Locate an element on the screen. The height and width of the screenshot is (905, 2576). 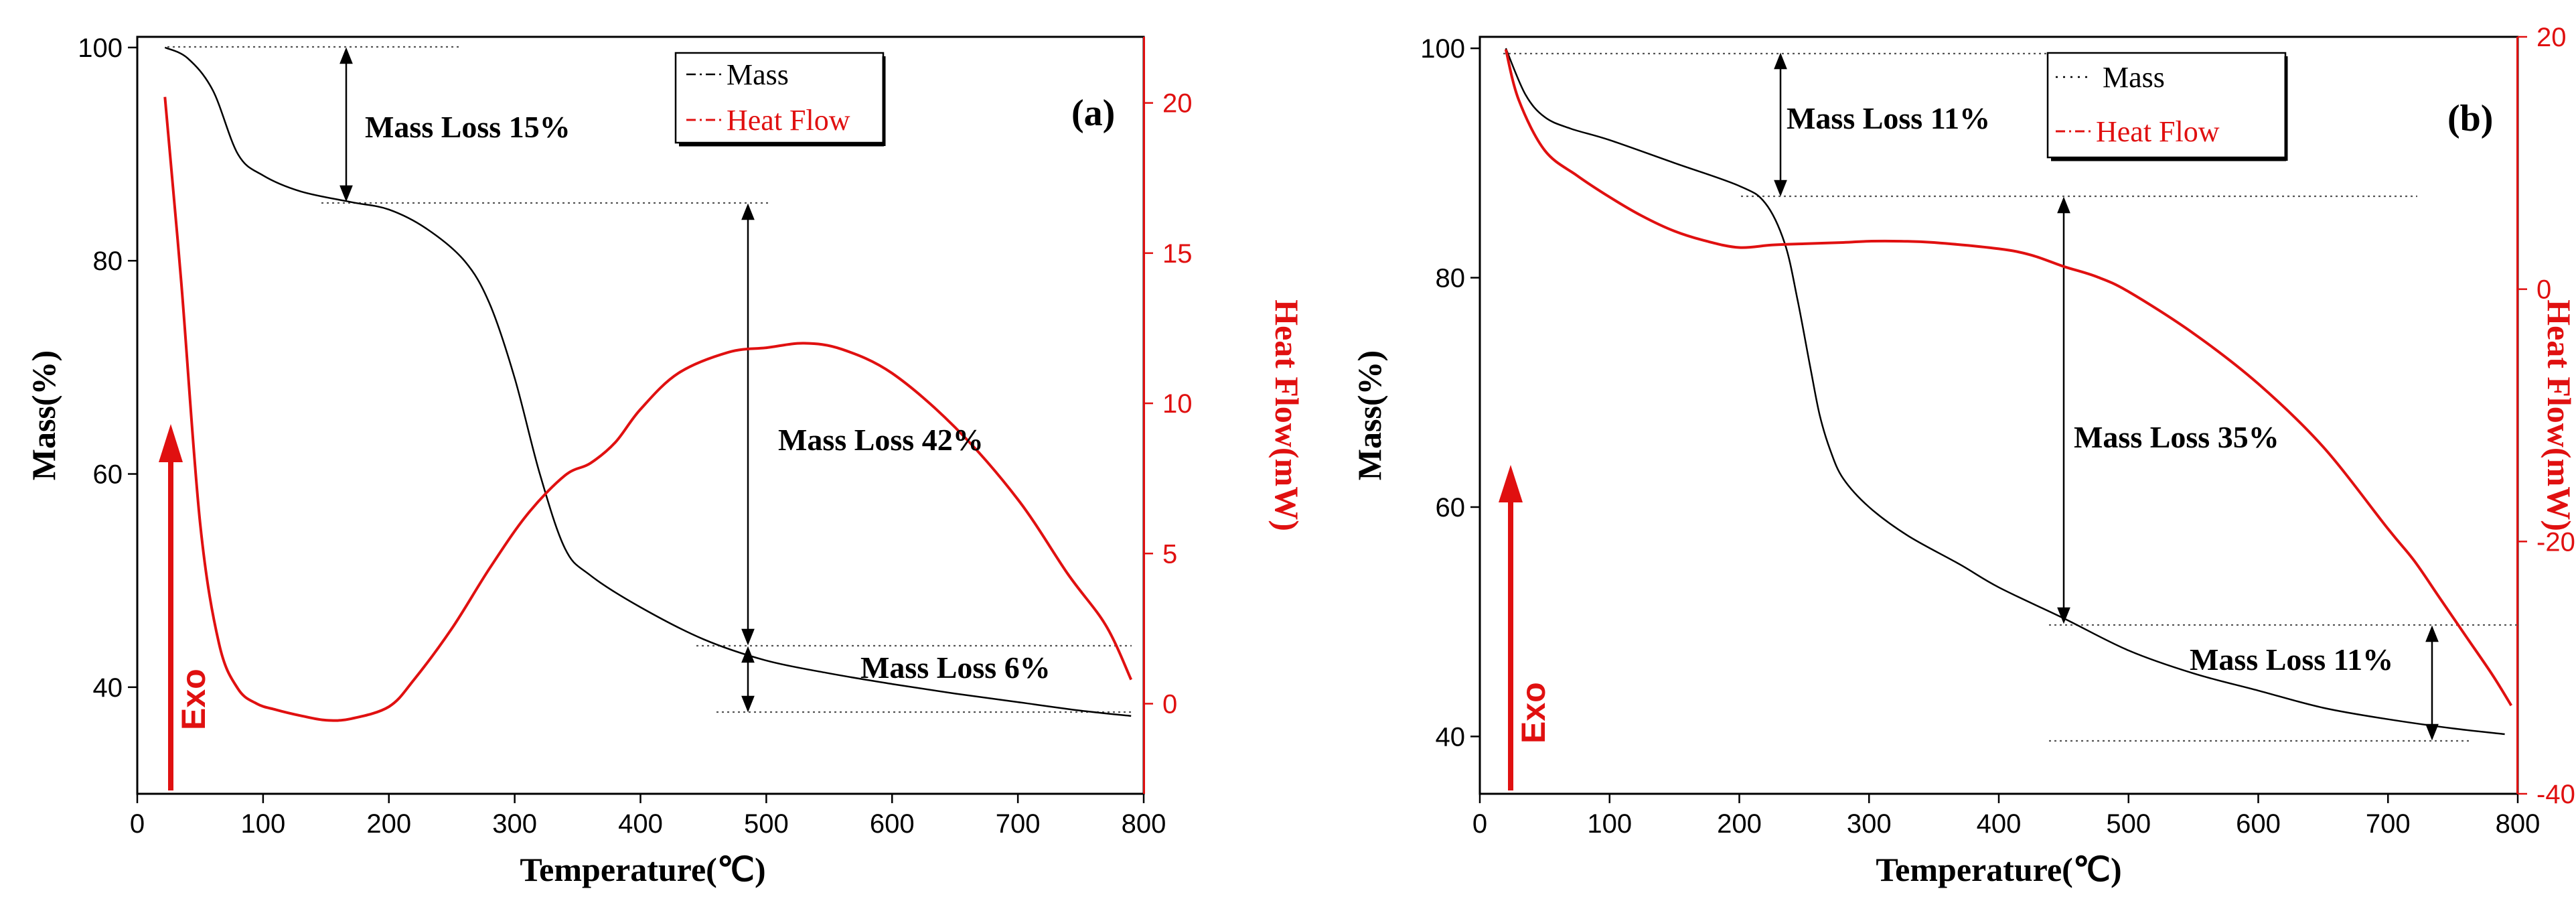
panel-b-annotation-2: Mass Loss 35% is located at coordinates (2176, 437).